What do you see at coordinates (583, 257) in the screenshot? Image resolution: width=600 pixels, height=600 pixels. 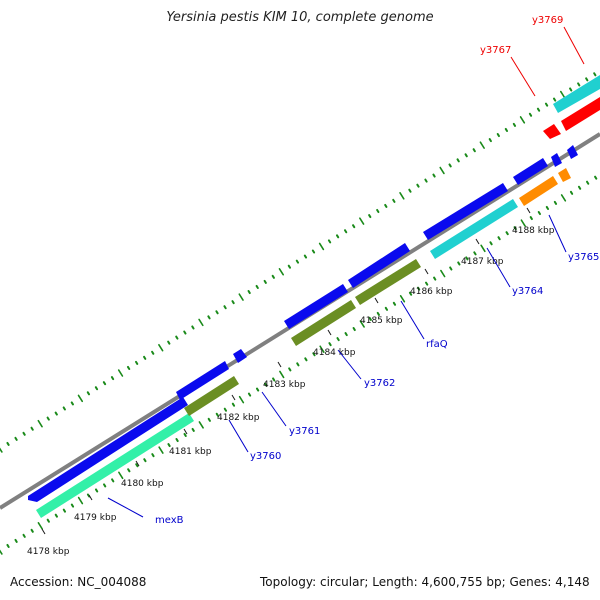 I see `gene-label: y3765` at bounding box center [583, 257].